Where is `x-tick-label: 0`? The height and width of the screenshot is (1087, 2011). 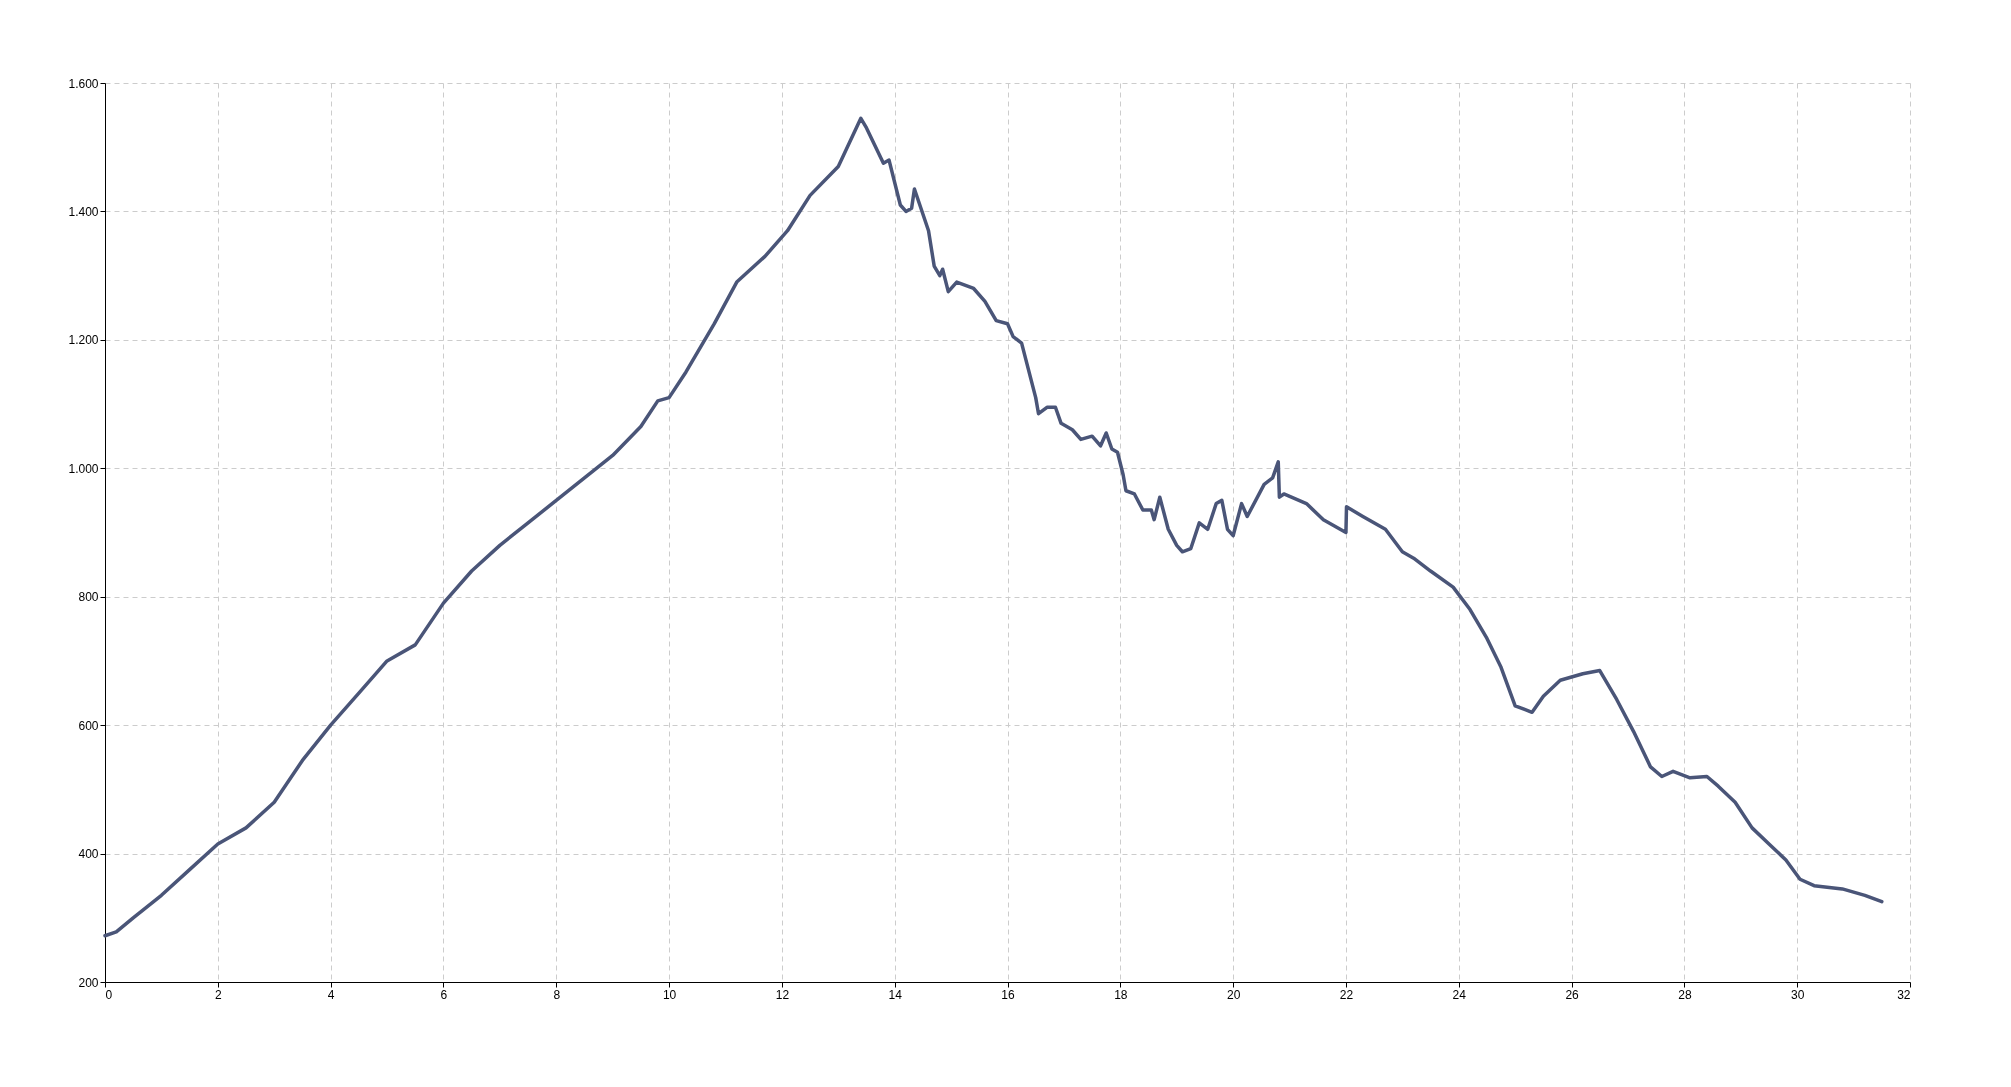
x-tick-label: 0 is located at coordinates (109, 994).